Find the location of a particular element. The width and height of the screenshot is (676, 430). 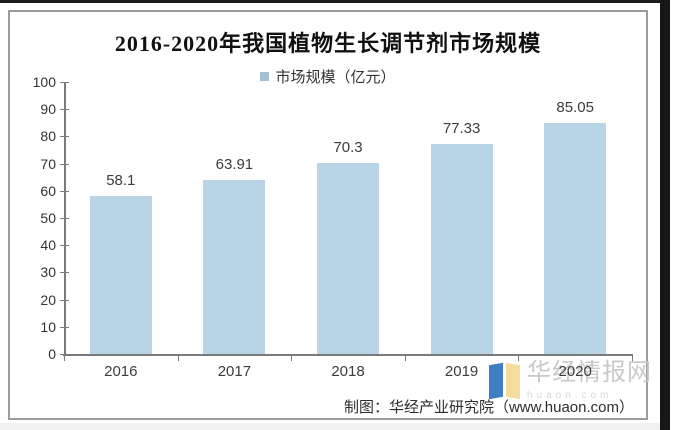

y-tick-label: 50 is located at coordinates (48, 218).